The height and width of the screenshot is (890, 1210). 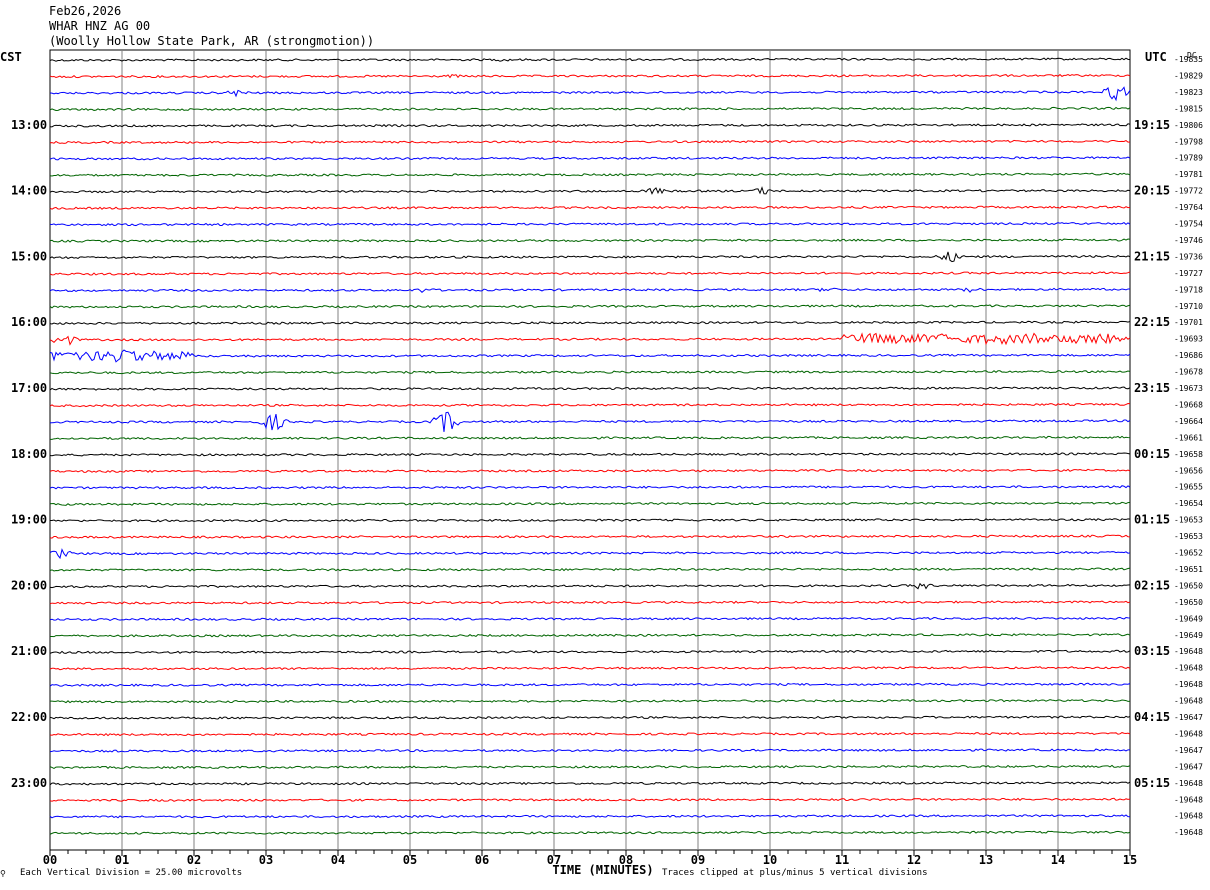 What do you see at coordinates (50, 860) in the screenshot?
I see `x-tick-label: 00` at bounding box center [50, 860].